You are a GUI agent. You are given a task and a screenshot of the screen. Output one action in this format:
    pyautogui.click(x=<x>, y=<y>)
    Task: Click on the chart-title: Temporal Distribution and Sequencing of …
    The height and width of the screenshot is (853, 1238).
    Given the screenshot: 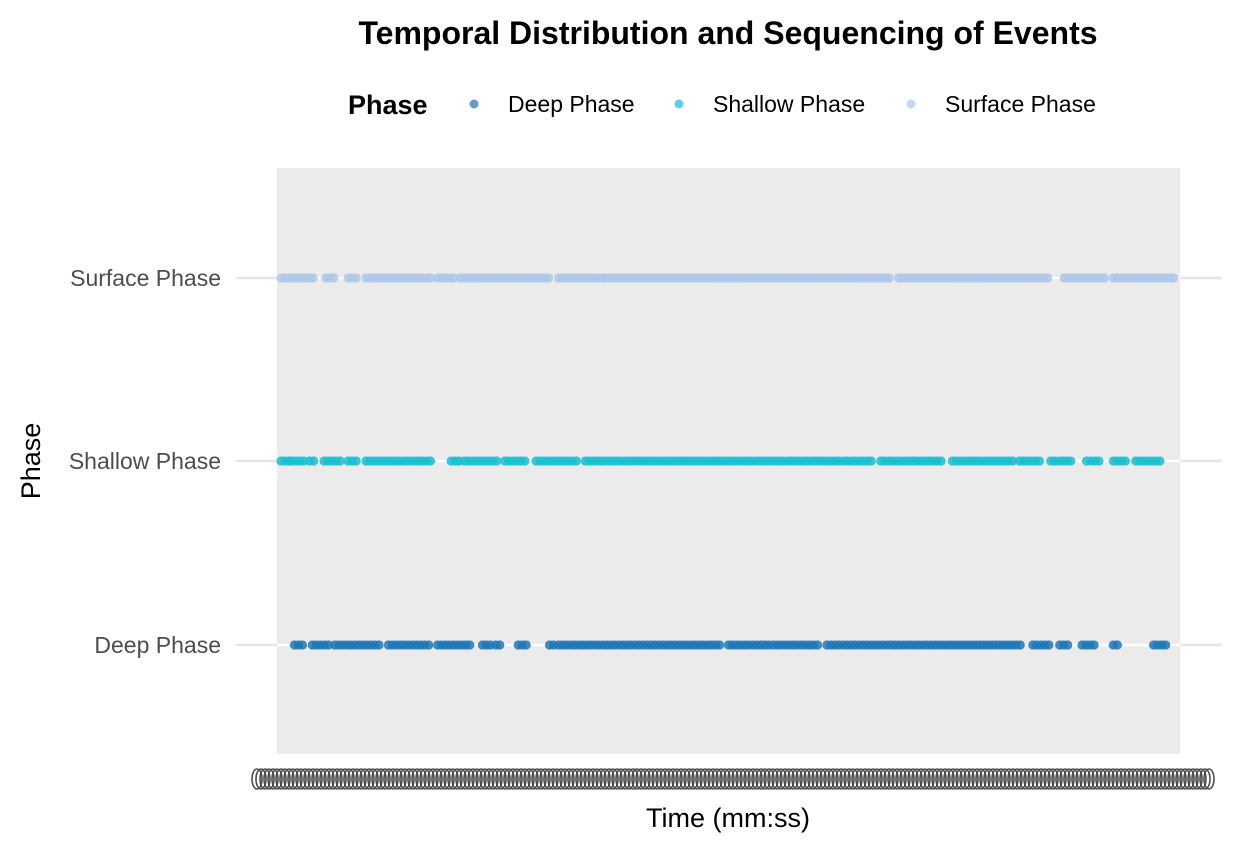 What is the action you would take?
    pyautogui.click(x=727, y=33)
    